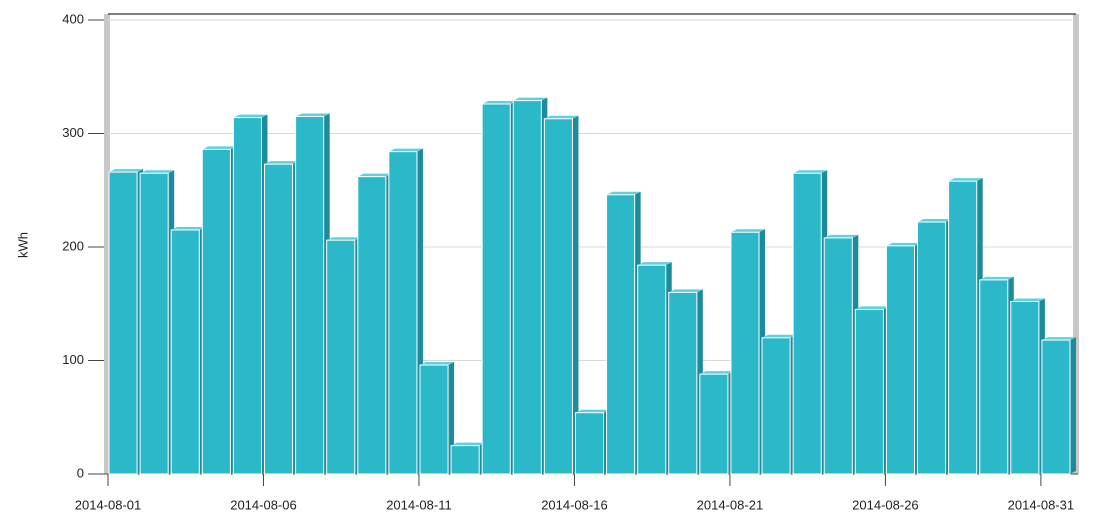 This screenshot has width=1111, height=521. I want to click on y-tick-label: 200, so click(73, 245).